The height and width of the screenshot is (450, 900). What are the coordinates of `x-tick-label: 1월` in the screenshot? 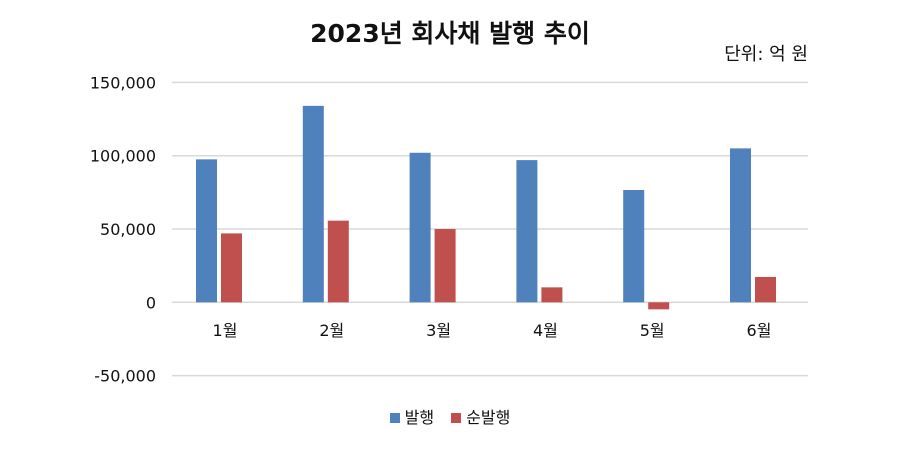 It's located at (225, 330).